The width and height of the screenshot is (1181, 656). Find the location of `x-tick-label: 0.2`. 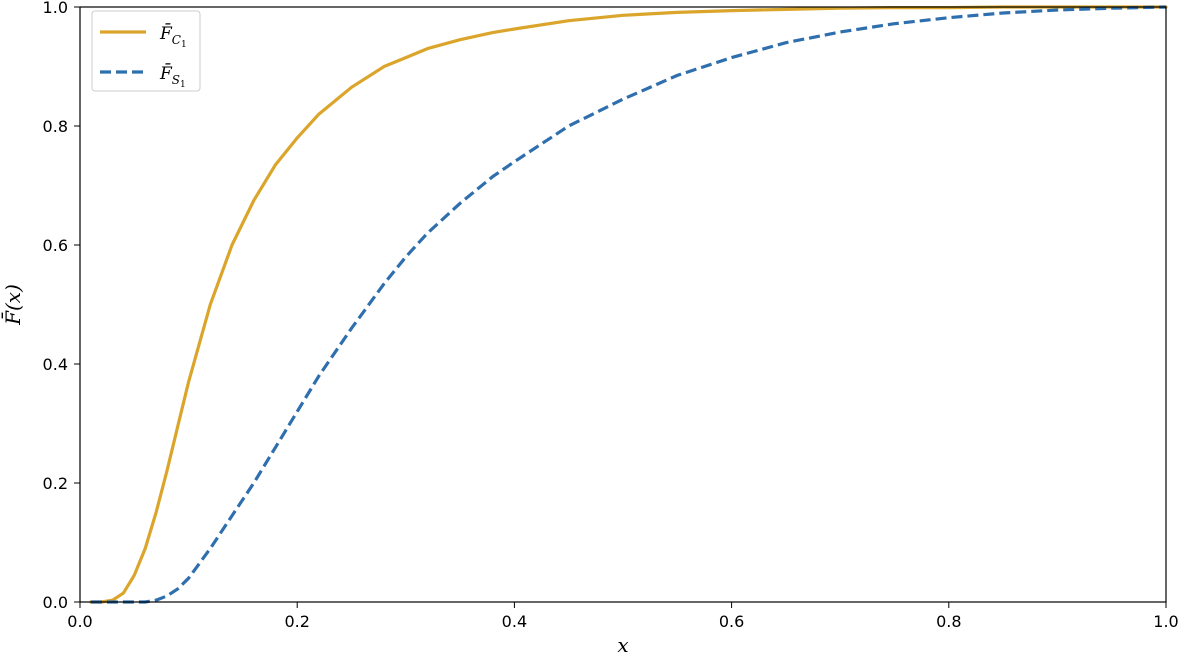

x-tick-label: 0.2 is located at coordinates (296, 621).